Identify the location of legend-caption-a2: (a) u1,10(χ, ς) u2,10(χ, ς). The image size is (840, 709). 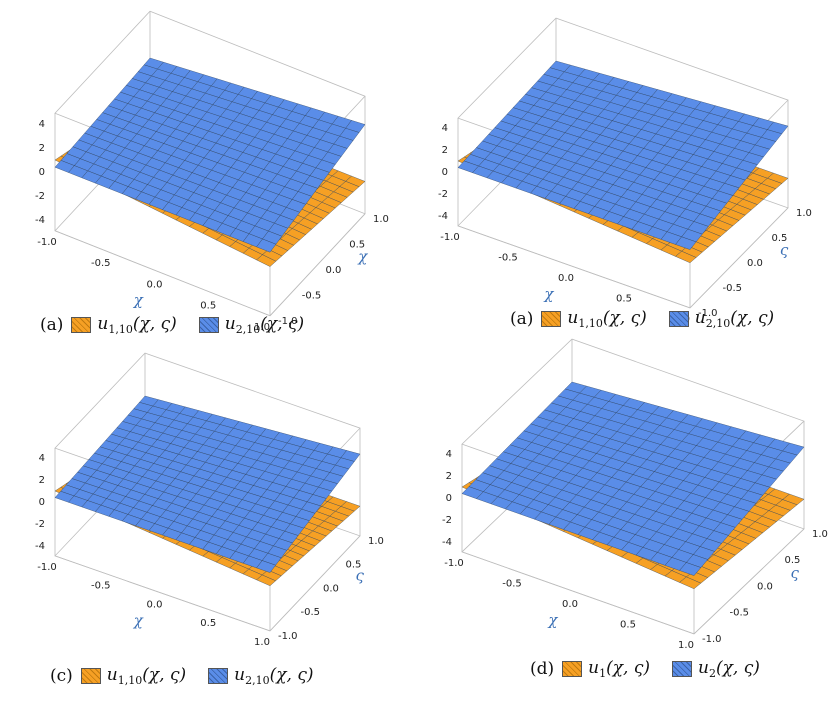
(642, 319).